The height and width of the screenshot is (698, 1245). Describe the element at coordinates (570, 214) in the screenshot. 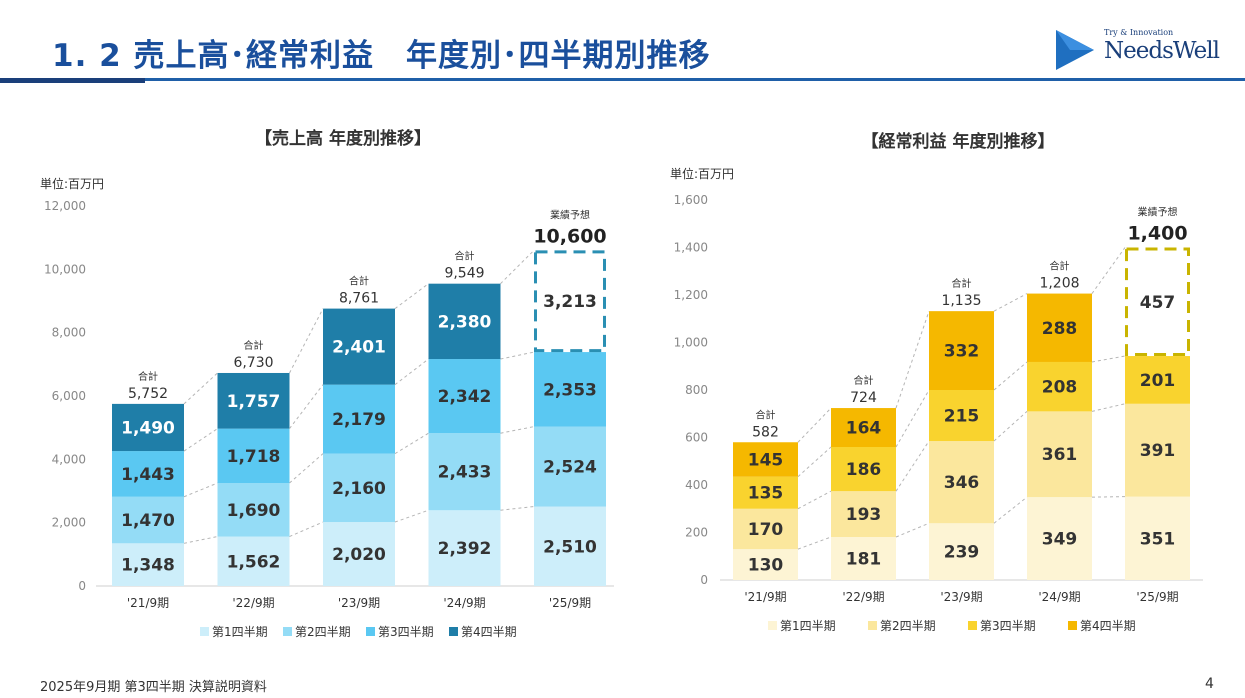

I see `forecast-caption: 業績予想` at that location.